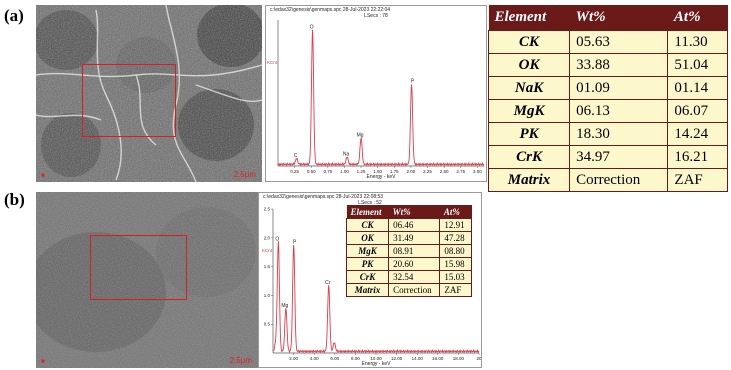  I want to click on x-tick-label: 0.75, so click(327, 171).